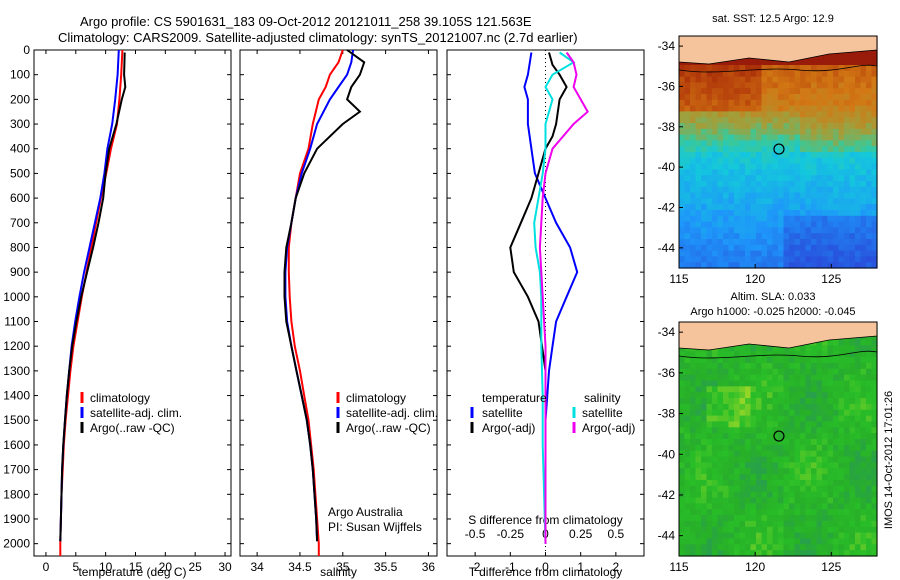 This screenshot has width=900, height=580. Describe the element at coordinates (343, 567) in the screenshot. I see `salinity-xtick-label: 35` at that location.